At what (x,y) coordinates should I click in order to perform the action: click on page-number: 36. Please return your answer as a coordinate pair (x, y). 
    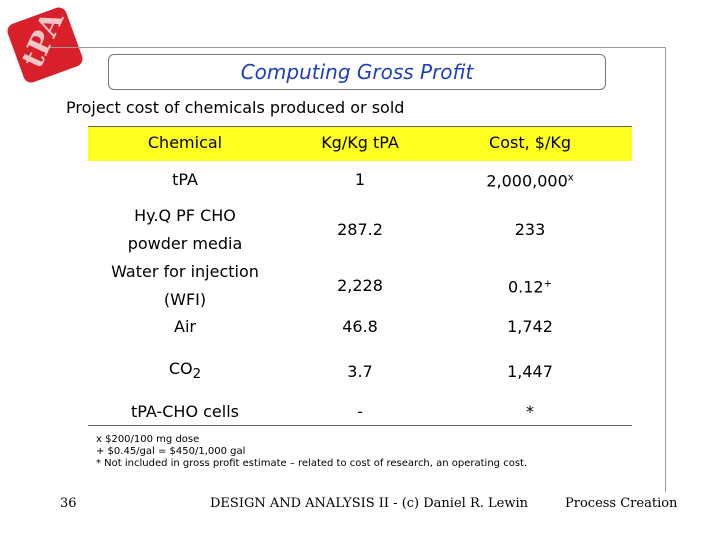
    Looking at the image, I should click on (68, 503).